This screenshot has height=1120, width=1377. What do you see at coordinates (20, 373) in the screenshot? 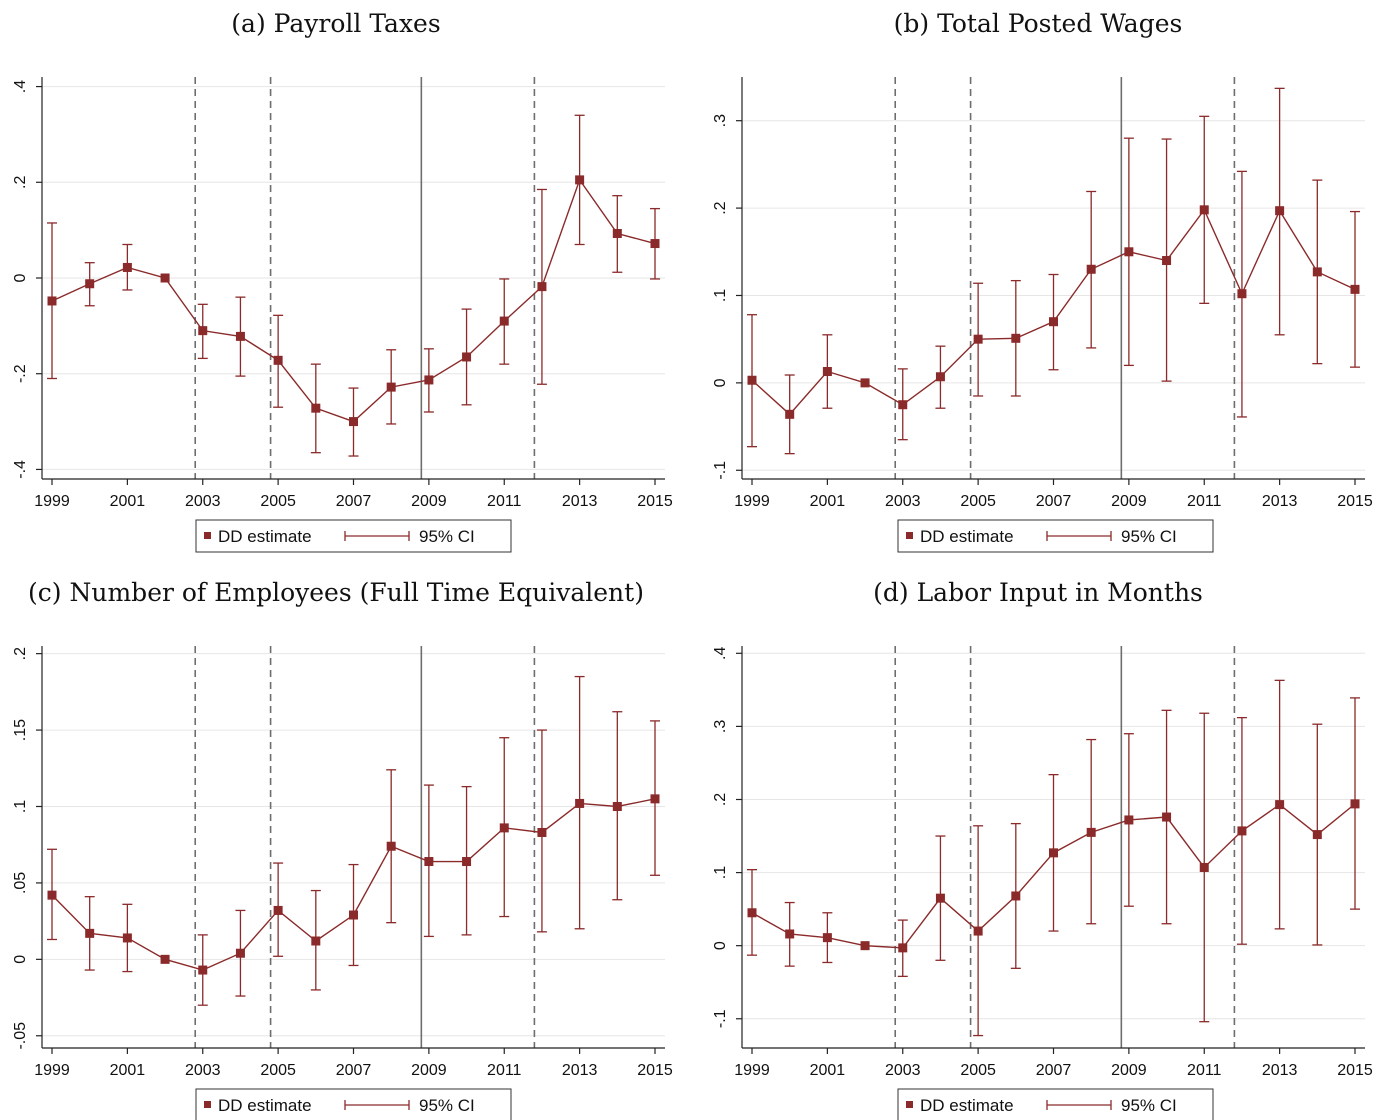
I see `y-tick-label: -.2` at bounding box center [20, 373].